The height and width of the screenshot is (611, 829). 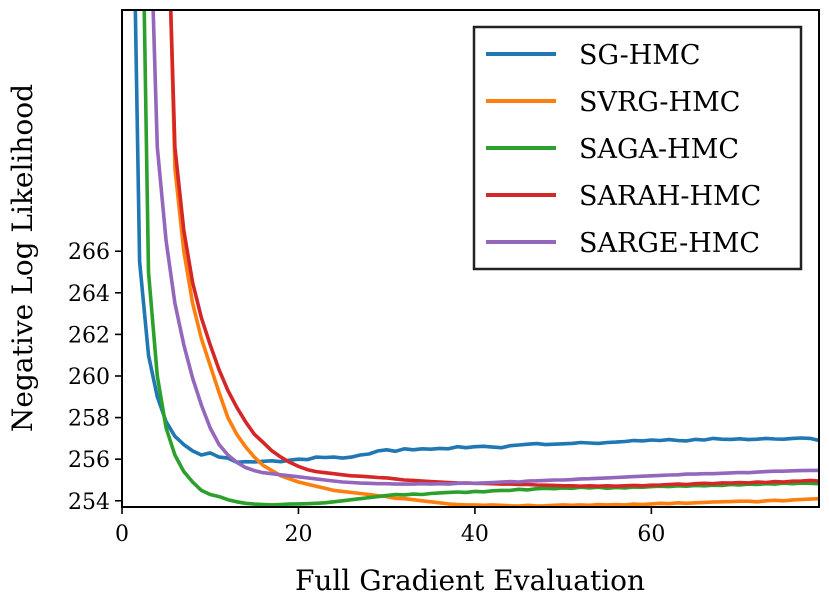 What do you see at coordinates (122, 534) in the screenshot?
I see `x-tick-label: 0` at bounding box center [122, 534].